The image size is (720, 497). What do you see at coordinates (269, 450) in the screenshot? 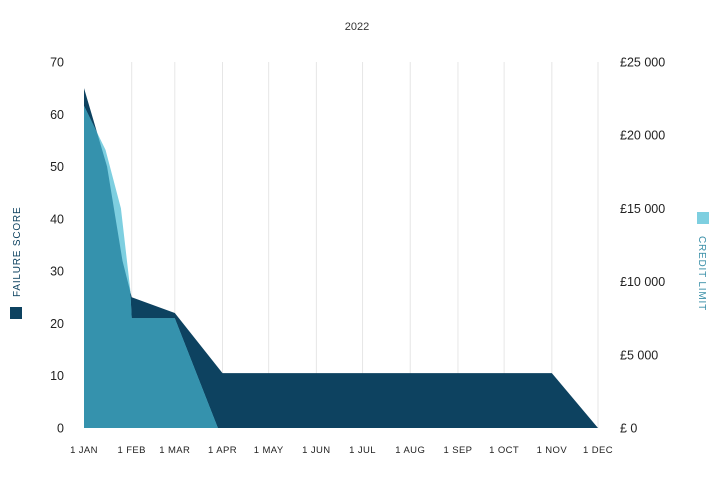
I see `x-tick-label: 1 MAY` at bounding box center [269, 450].